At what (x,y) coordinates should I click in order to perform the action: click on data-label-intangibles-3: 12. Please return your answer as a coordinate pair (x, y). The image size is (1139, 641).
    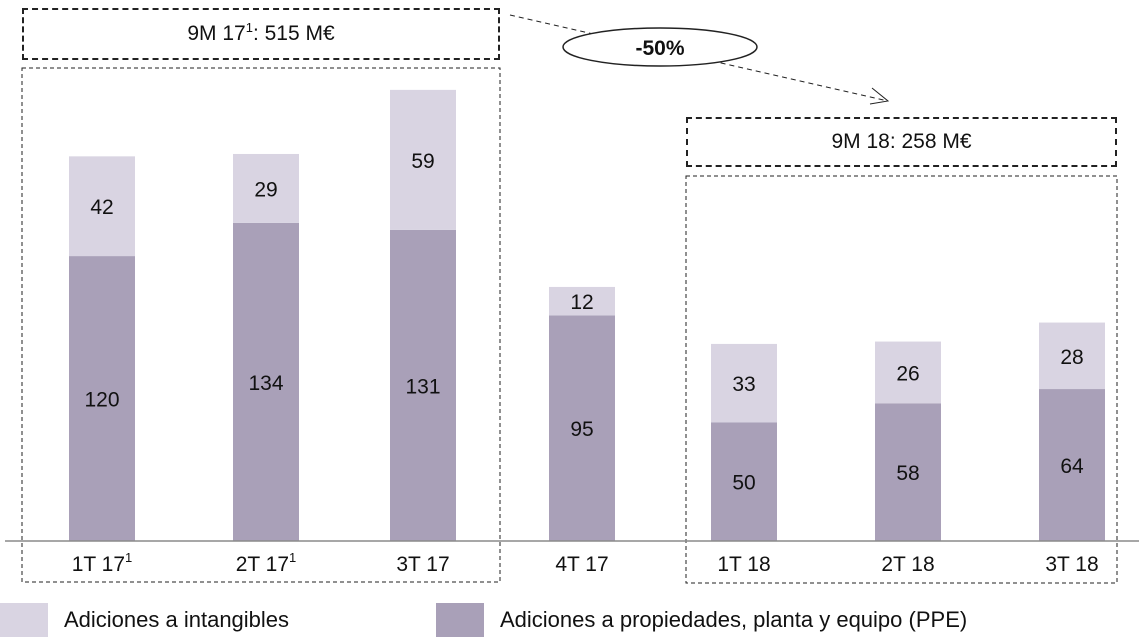
    Looking at the image, I should click on (581, 302).